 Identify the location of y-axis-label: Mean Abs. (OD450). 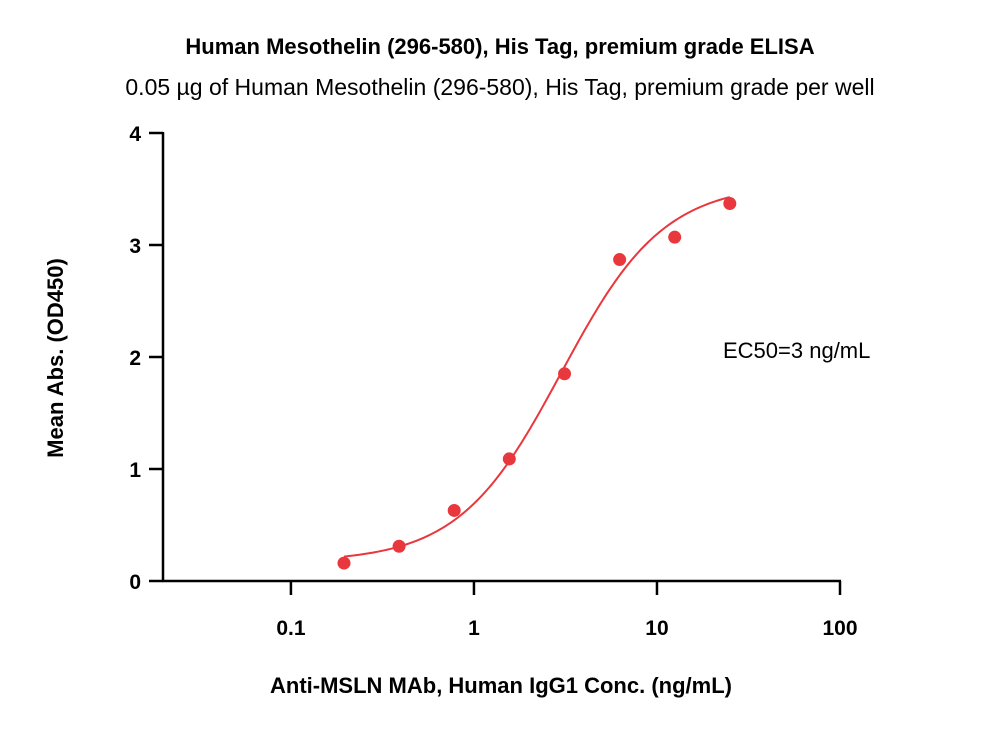
(55, 358).